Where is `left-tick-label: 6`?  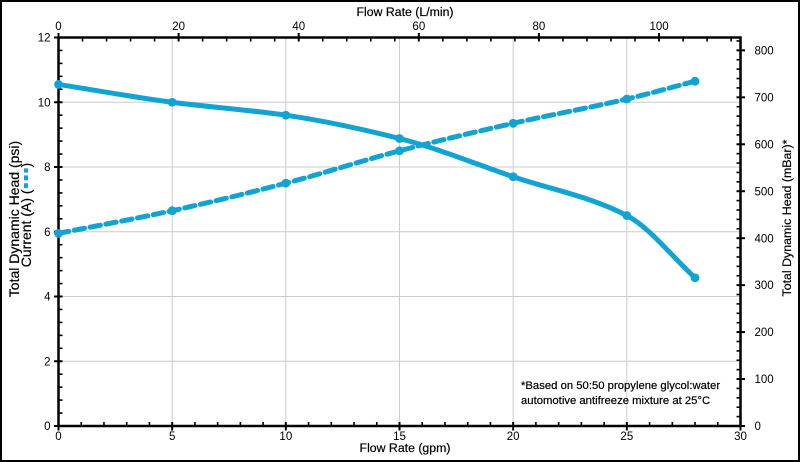
left-tick-label: 6 is located at coordinates (47, 233).